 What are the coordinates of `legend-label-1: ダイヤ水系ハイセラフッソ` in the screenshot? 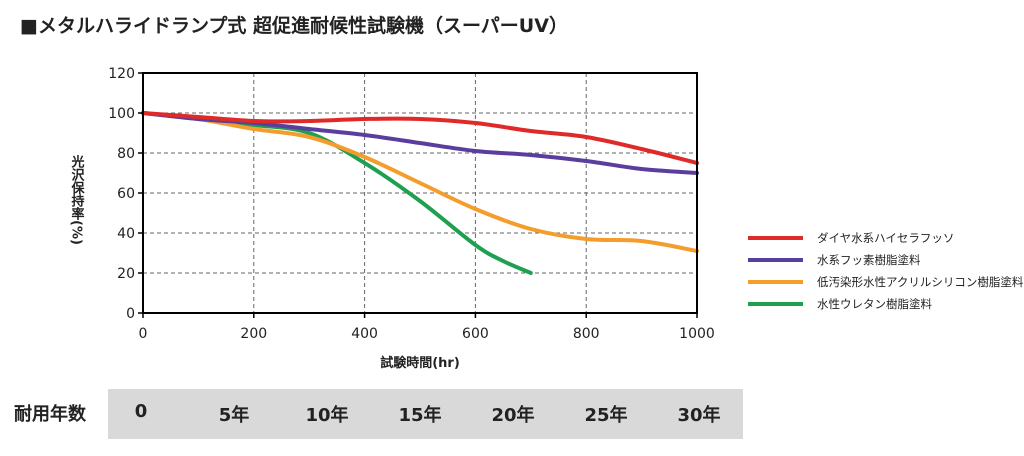 It's located at (885, 238).